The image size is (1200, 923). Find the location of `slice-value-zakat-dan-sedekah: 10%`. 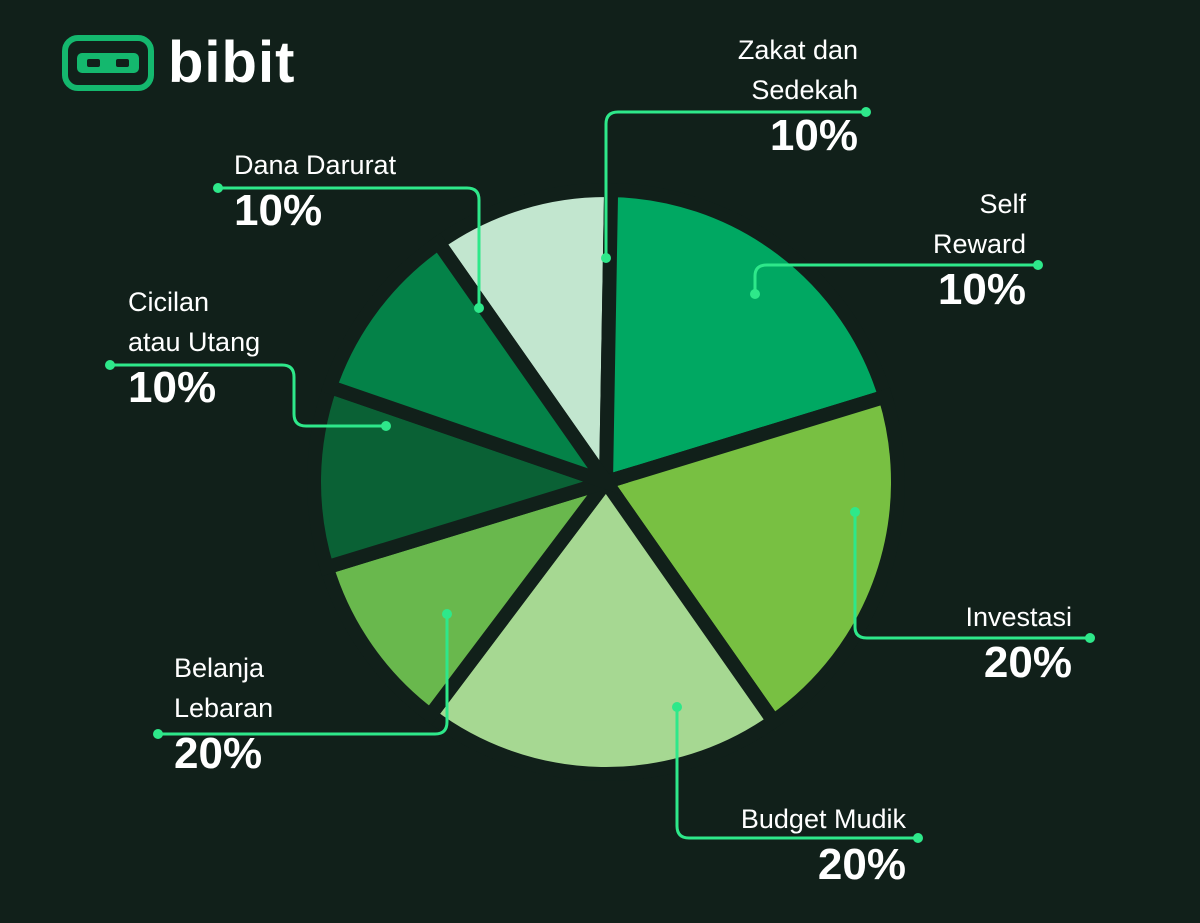

slice-value-zakat-dan-sedekah: 10% is located at coordinates (813, 135).